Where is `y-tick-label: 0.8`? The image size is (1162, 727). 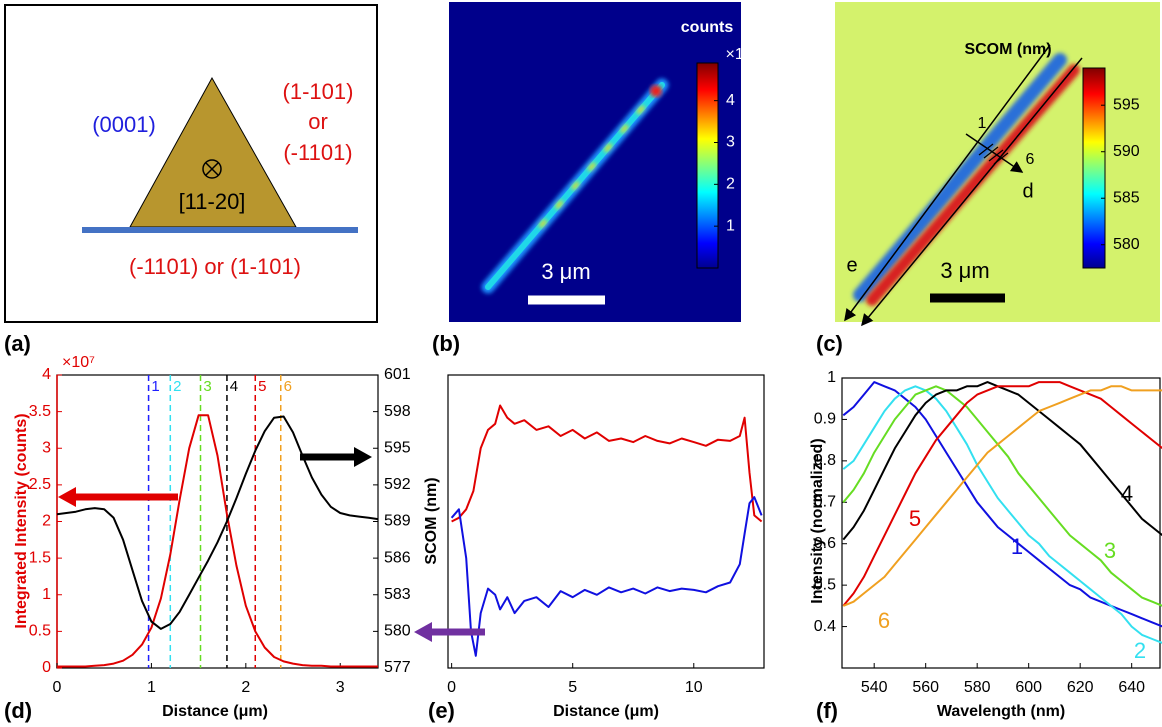 y-tick-label: 0.8 is located at coordinates (825, 460).